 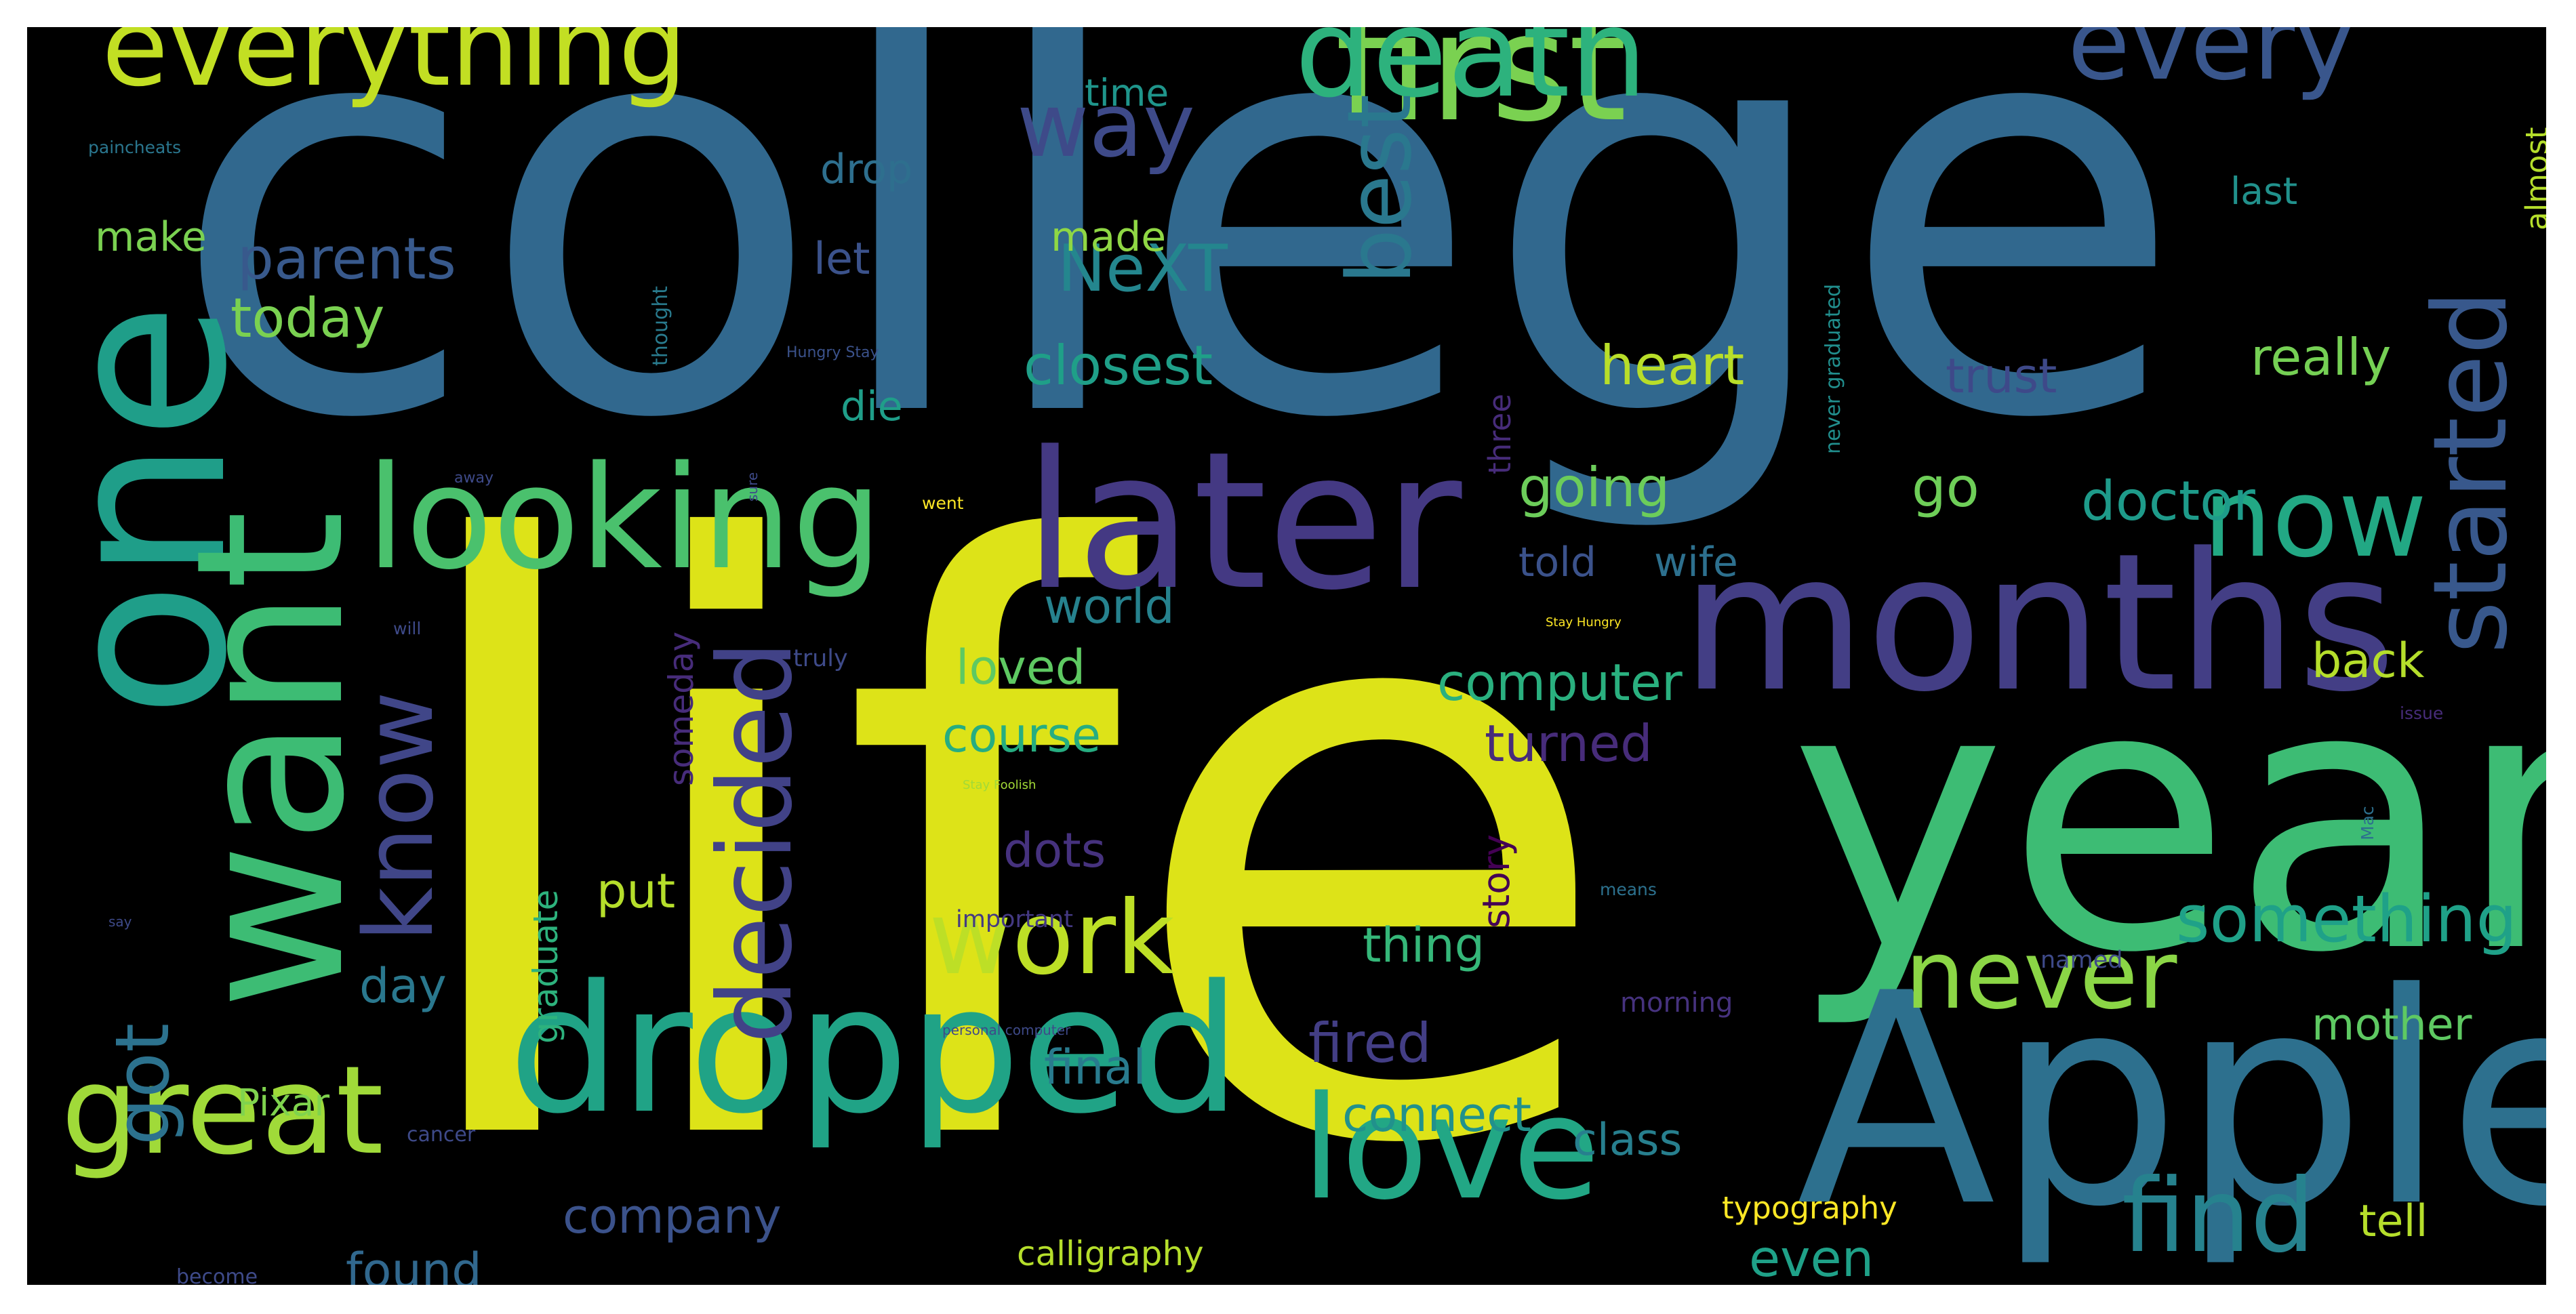 What do you see at coordinates (399, 816) in the screenshot?
I see `cloud-word-know: know` at bounding box center [399, 816].